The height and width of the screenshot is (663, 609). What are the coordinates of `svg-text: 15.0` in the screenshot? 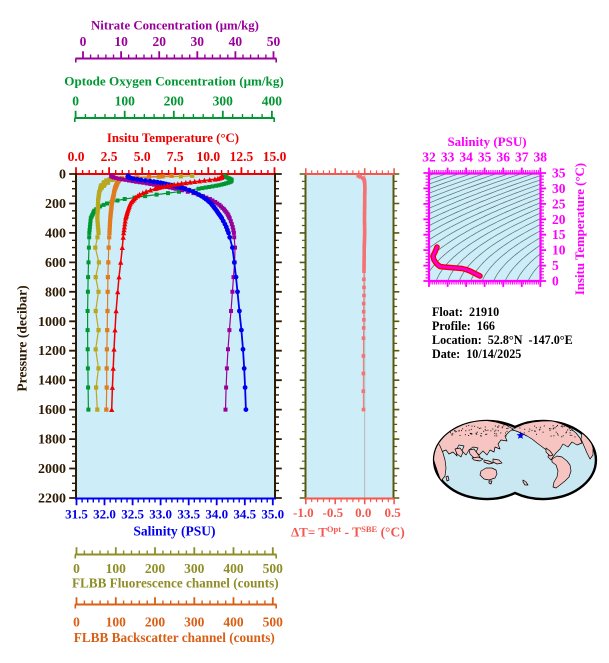 It's located at (275, 156).